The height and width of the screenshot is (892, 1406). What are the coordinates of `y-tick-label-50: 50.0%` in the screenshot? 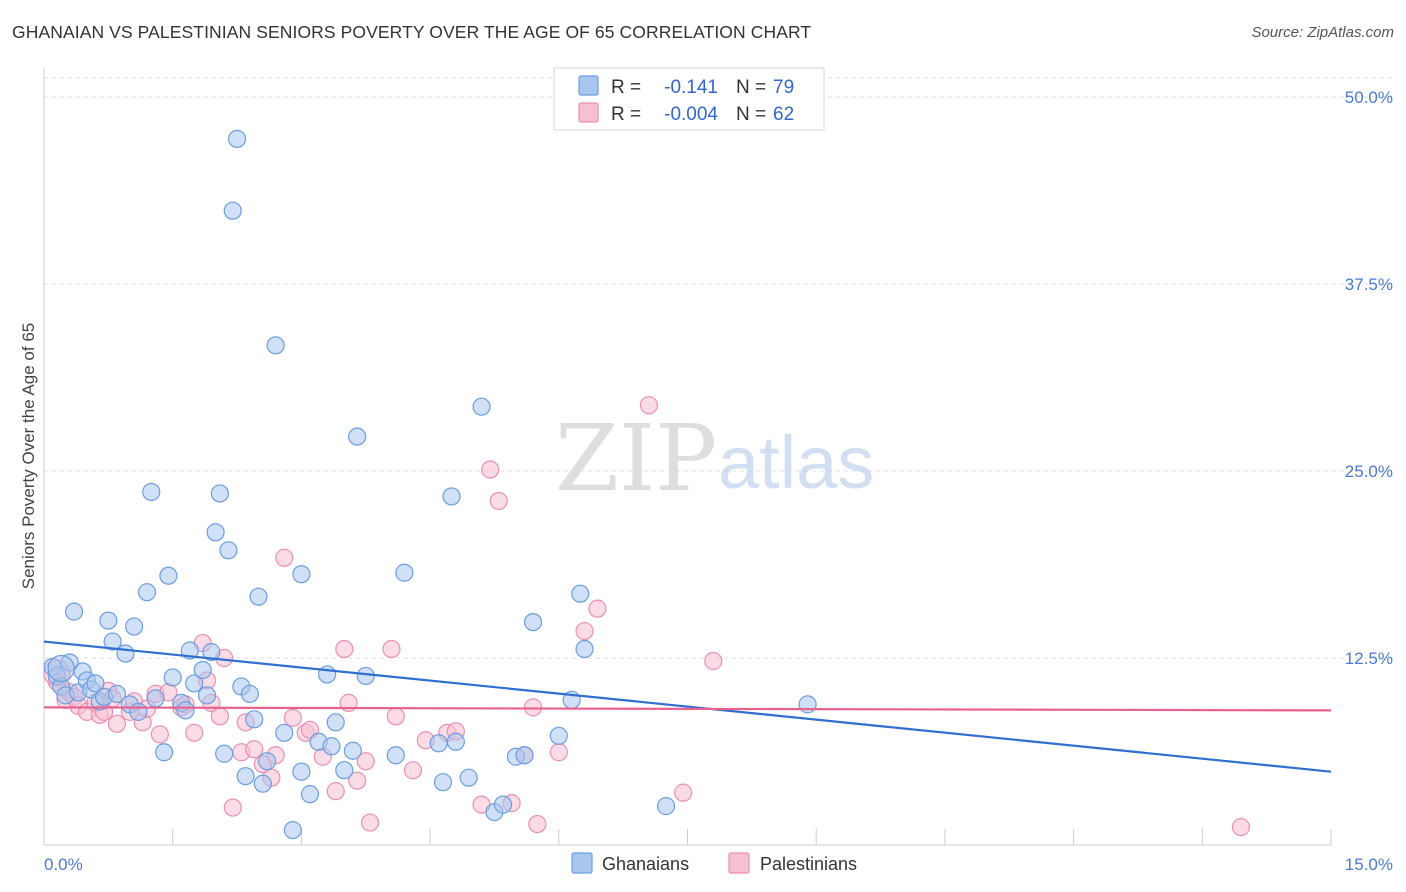 It's located at (1369, 97).